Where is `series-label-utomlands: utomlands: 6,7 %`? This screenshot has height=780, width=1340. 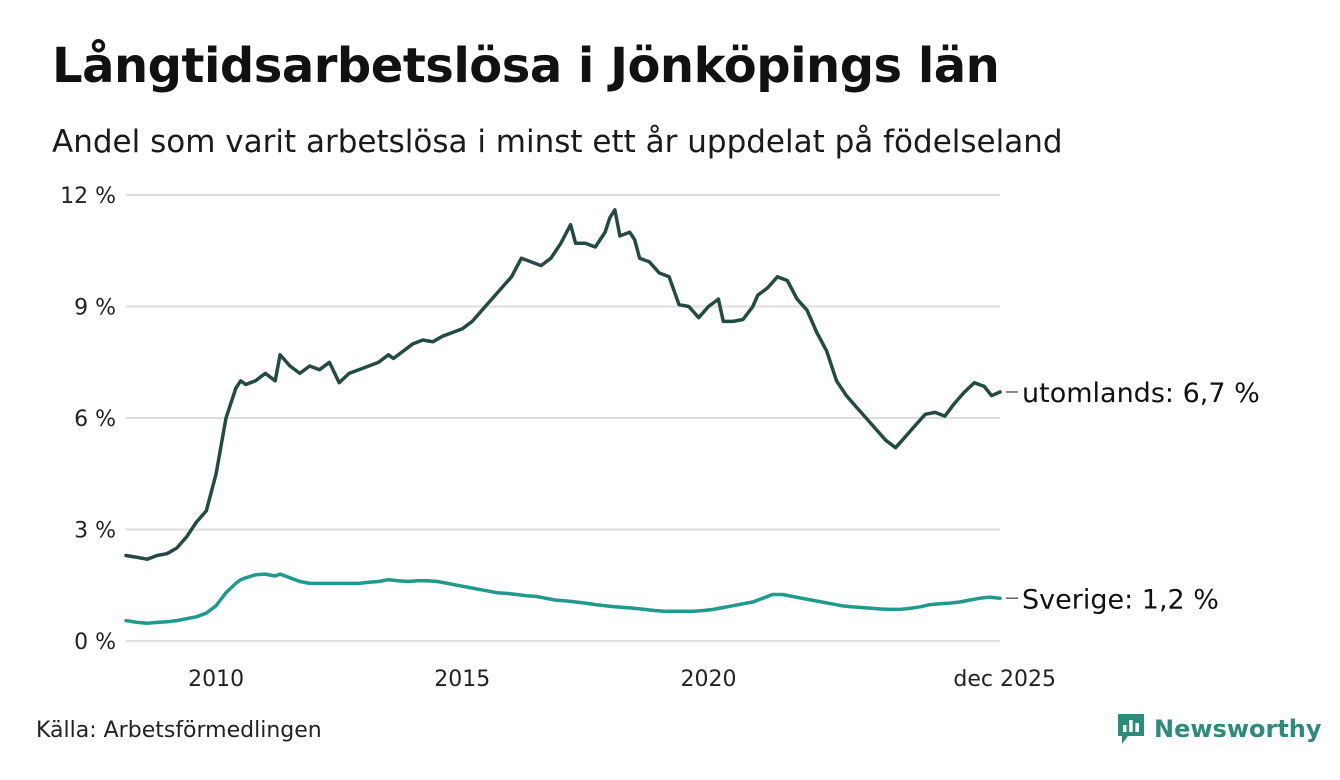
series-label-utomlands: utomlands: 6,7 % is located at coordinates (1141, 393).